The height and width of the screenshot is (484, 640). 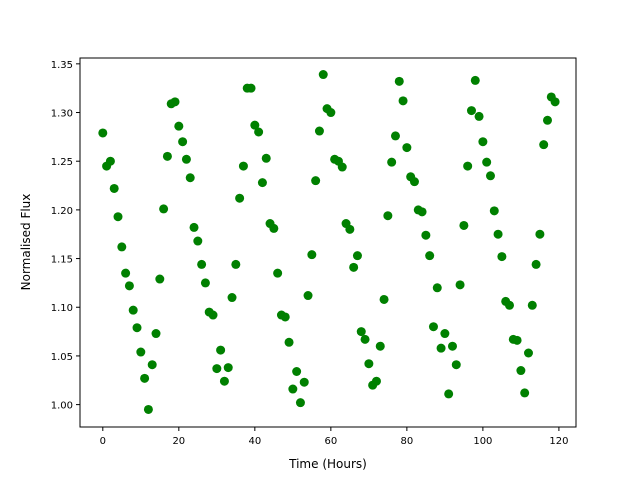 What do you see at coordinates (254, 441) in the screenshot?
I see `x-tick-label: 40` at bounding box center [254, 441].